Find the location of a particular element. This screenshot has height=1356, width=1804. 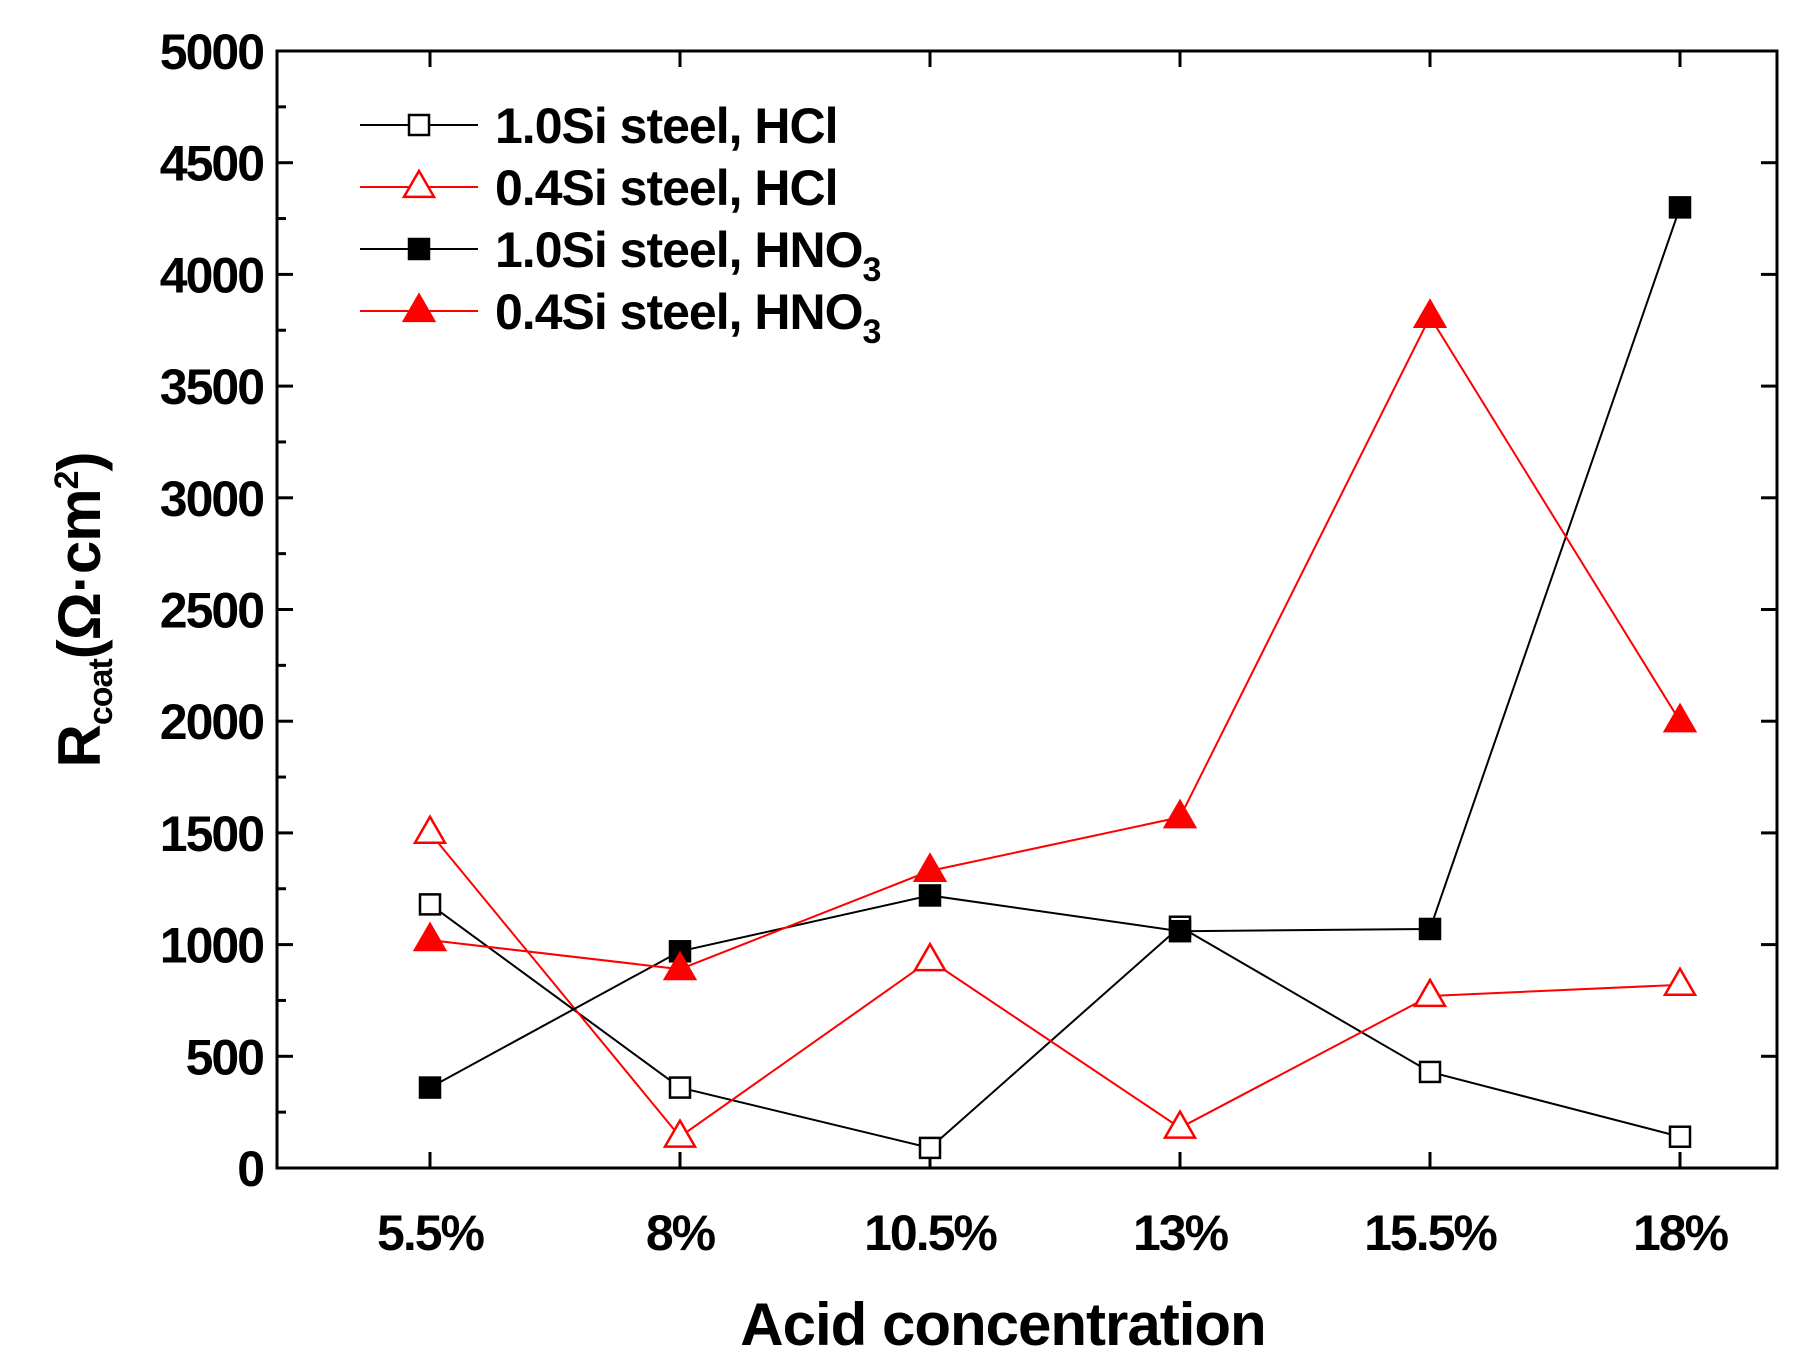

legend-label-text: 1.0Si steel, HCl is located at coordinates (666, 126).